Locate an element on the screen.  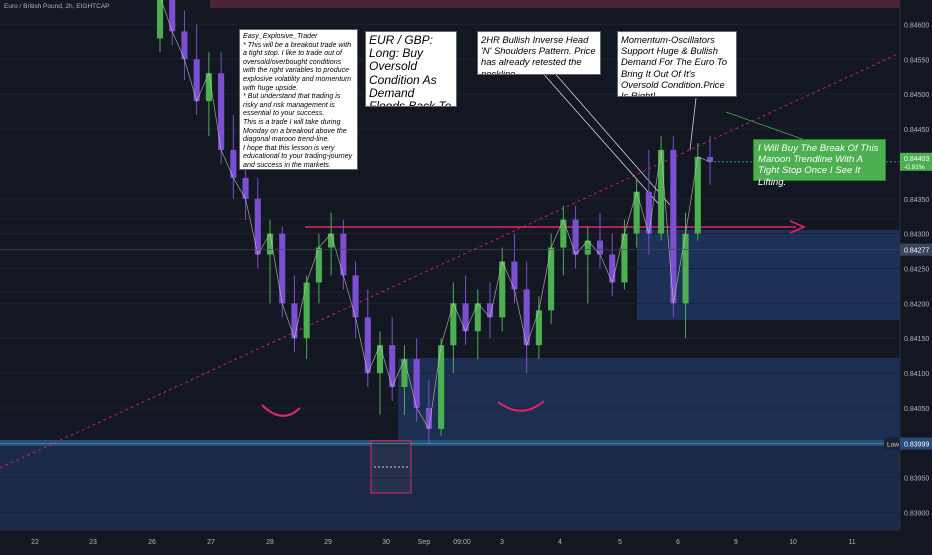
low-tag-badge is located at coordinates (892, 443).